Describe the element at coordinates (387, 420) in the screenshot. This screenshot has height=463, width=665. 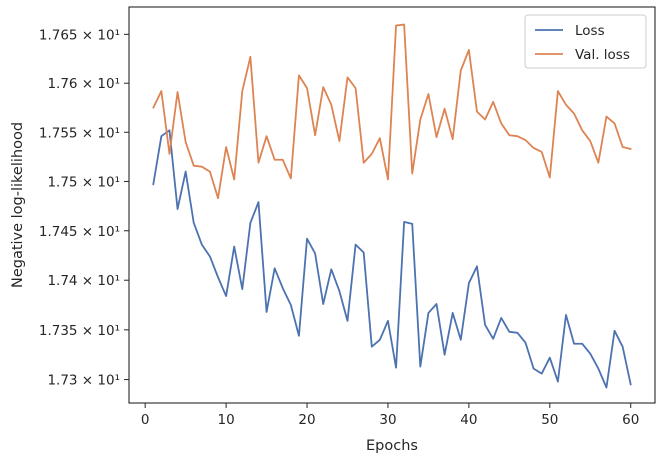
I see `x-tick-label: 30` at that location.